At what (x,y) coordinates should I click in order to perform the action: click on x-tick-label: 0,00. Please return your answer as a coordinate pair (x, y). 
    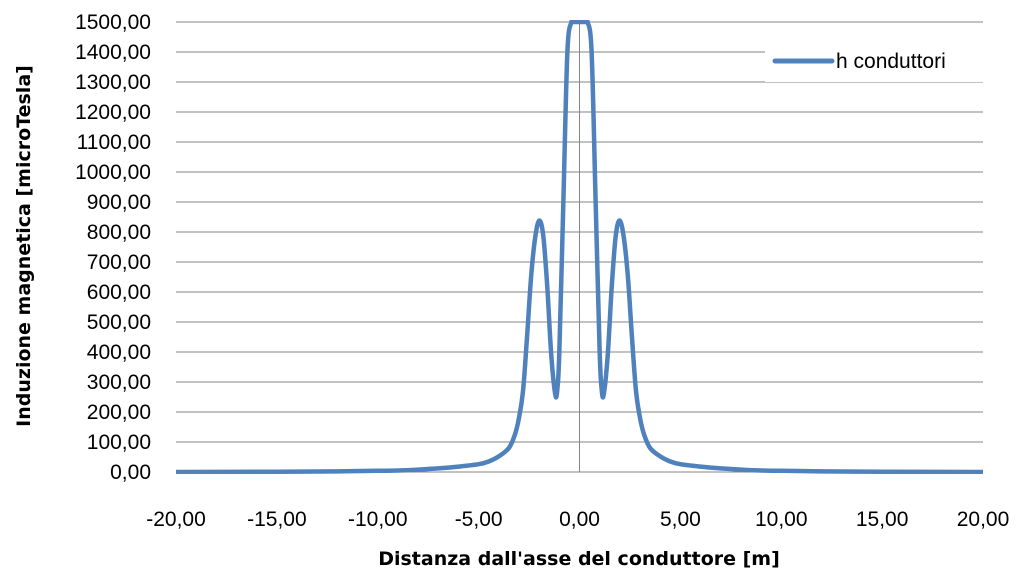
    Looking at the image, I should click on (579, 519).